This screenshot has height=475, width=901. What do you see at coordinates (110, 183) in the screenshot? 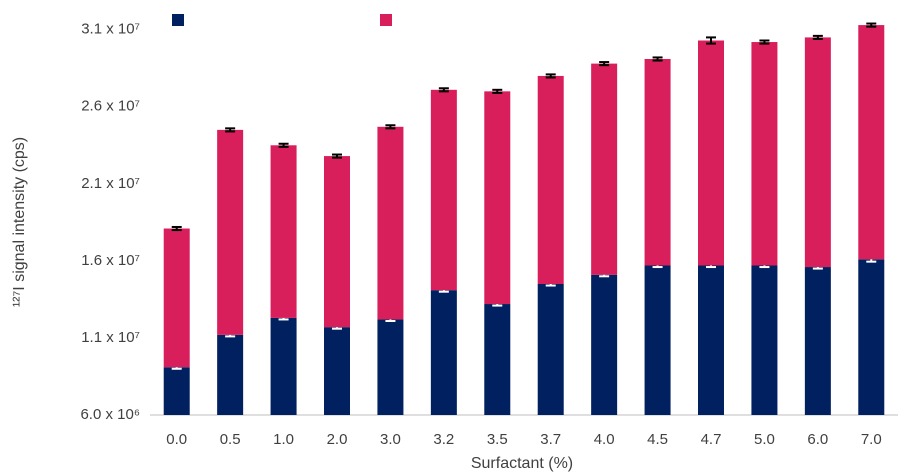
I see `y-tick-label: 2.1 x 10⁷` at bounding box center [110, 183].